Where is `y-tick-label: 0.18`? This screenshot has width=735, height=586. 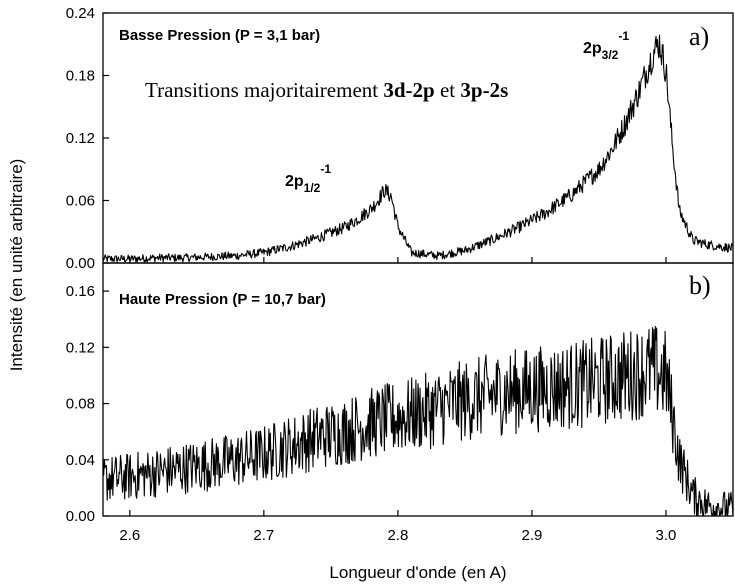 y-tick-label: 0.18 is located at coordinates (80, 76).